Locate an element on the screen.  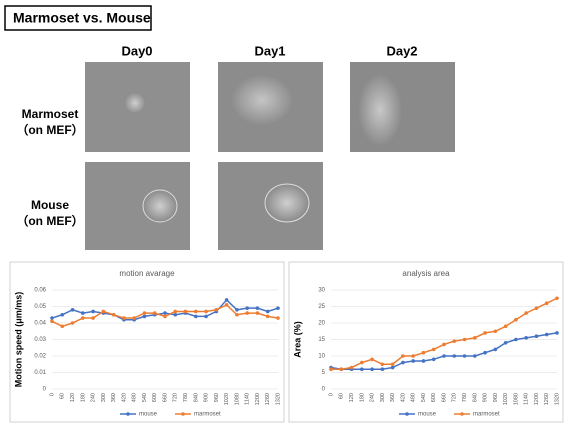
y-tick-label: 25 is located at coordinates (321, 307).